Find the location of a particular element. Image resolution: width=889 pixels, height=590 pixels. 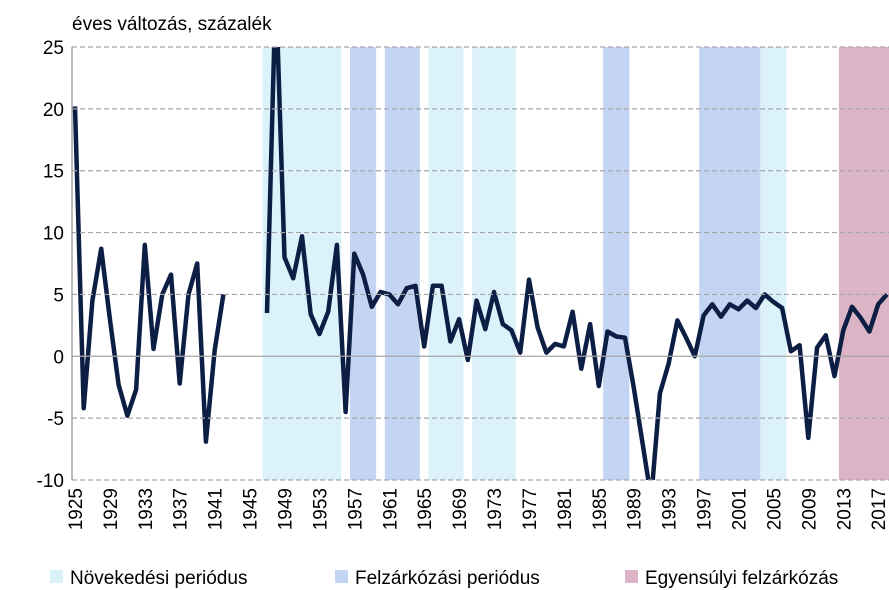

x-tick-label: 1945 is located at coordinates (251, 509).